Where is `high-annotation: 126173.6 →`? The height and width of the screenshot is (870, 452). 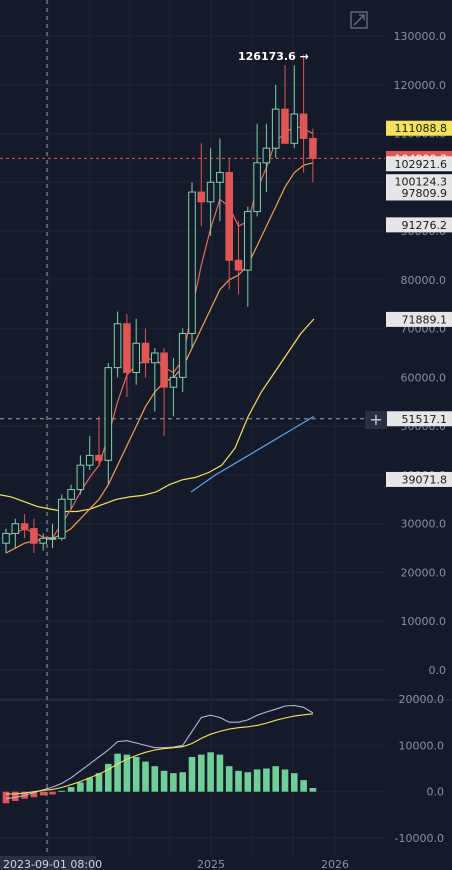 high-annotation: 126173.6 → is located at coordinates (273, 56).